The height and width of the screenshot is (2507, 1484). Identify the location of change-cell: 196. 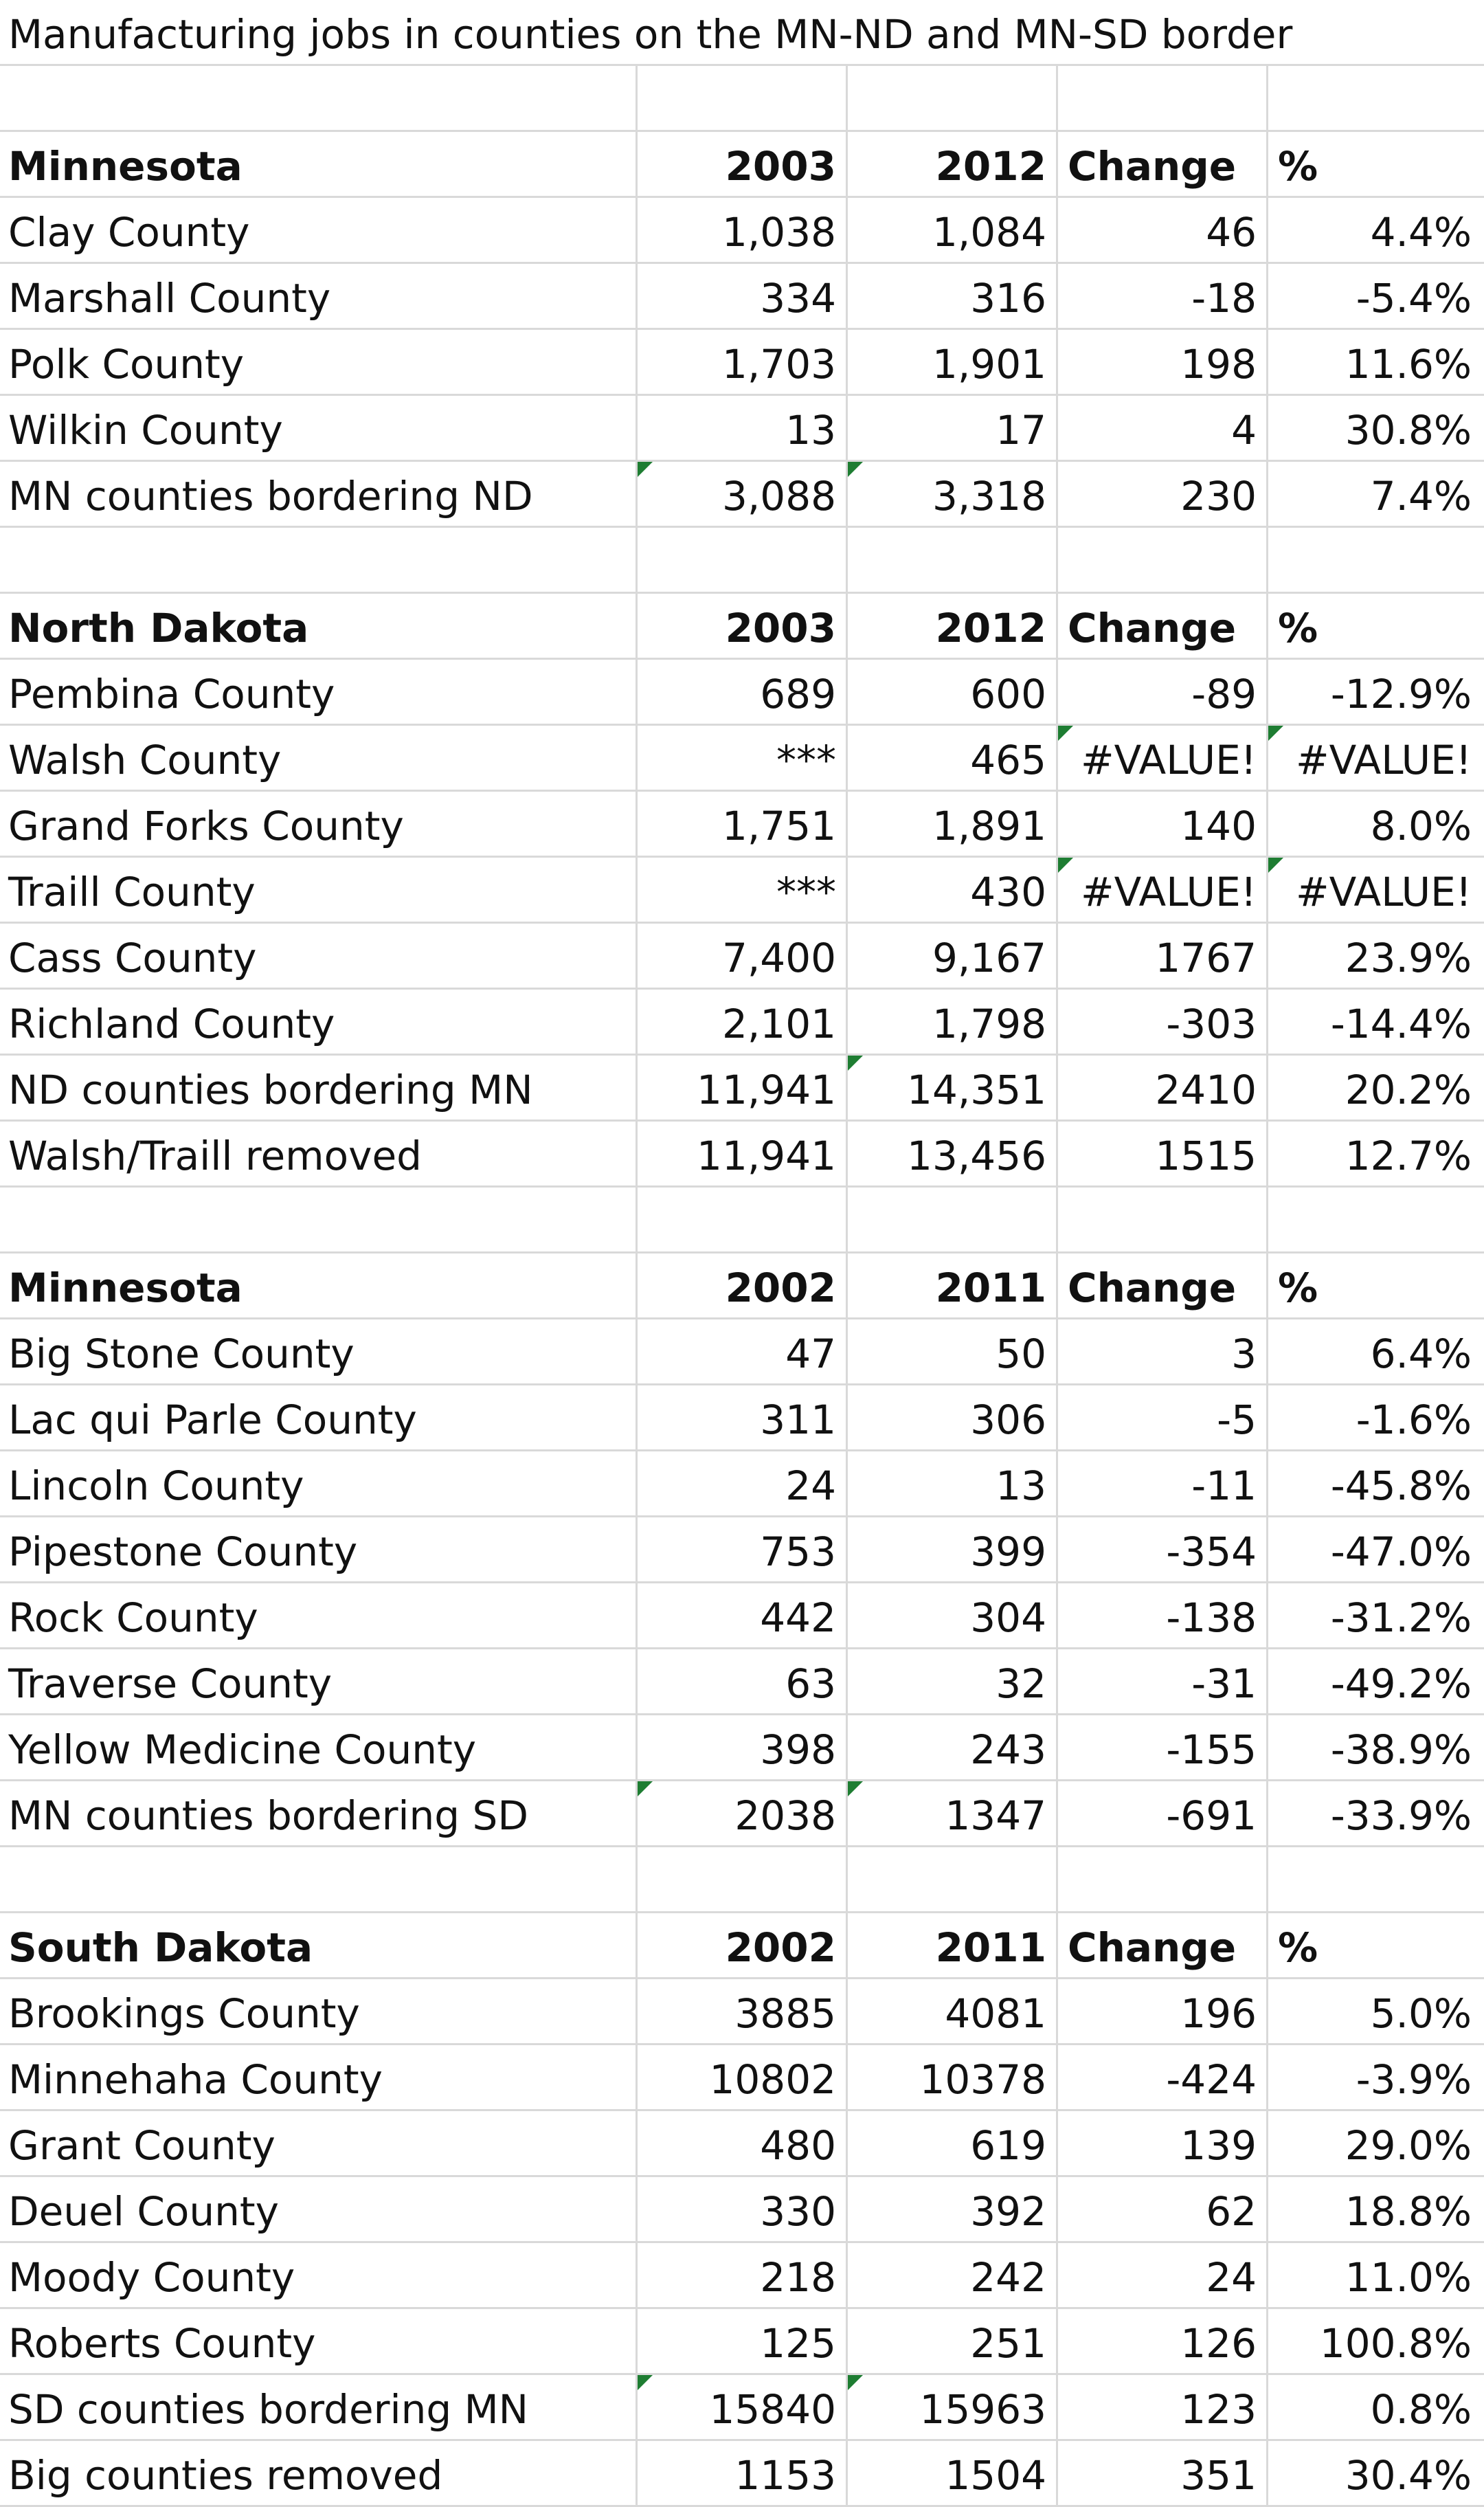
(1163, 2011).